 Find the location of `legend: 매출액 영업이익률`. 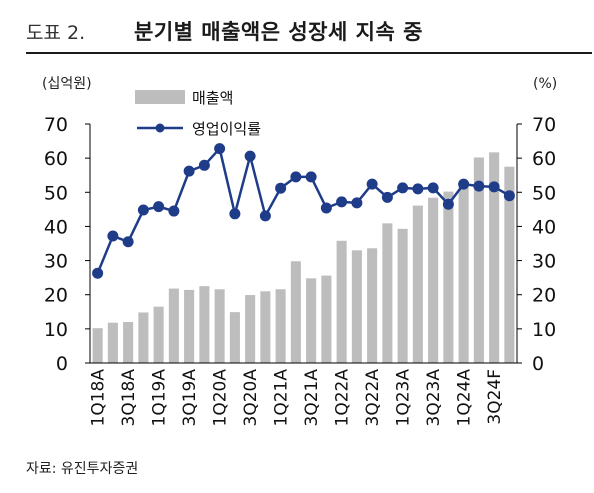

legend: 매출액 영업이익률 is located at coordinates (198, 113).